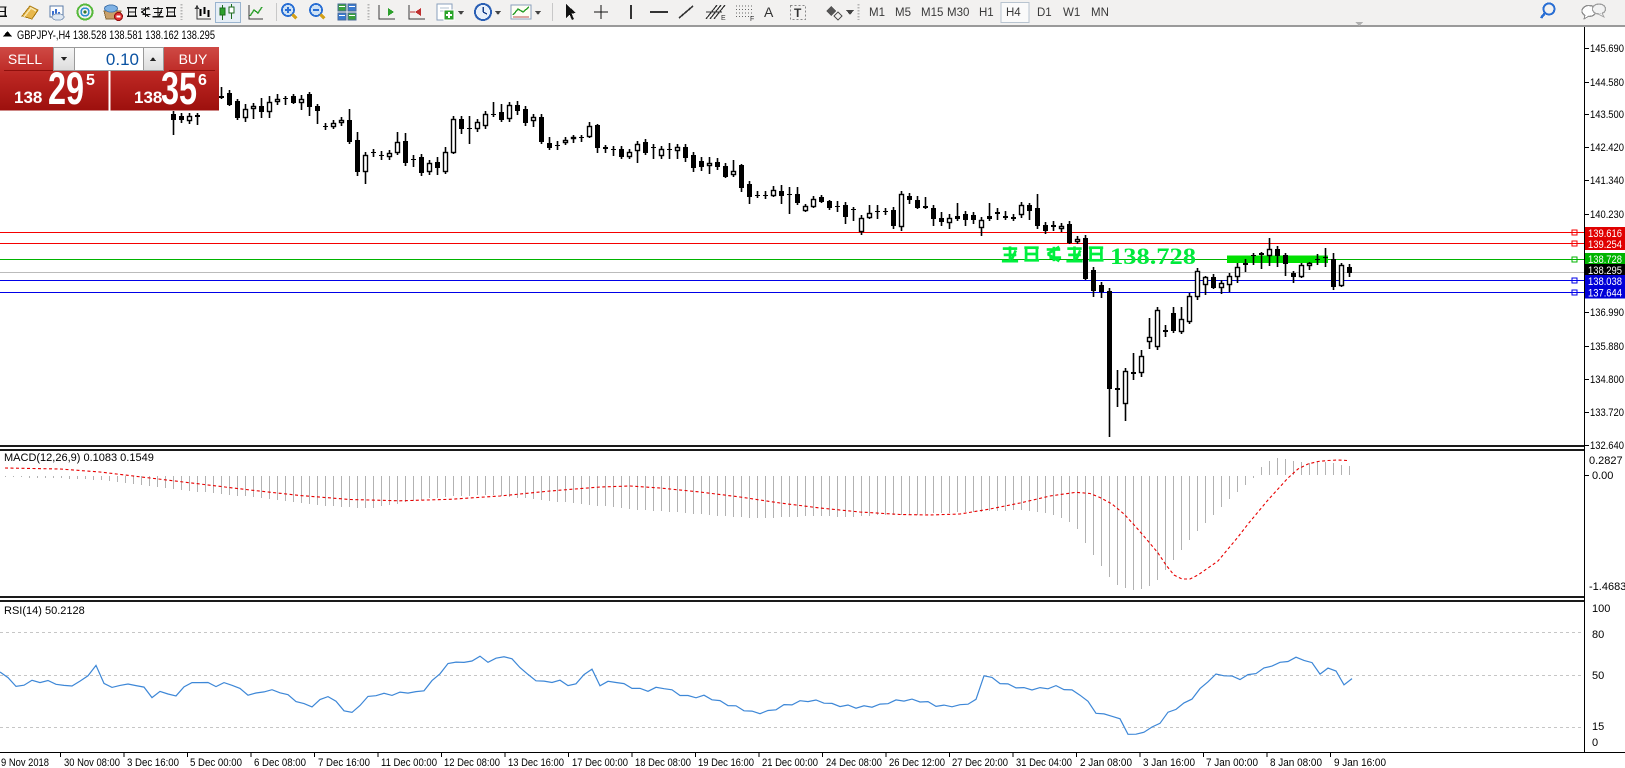 The width and height of the screenshot is (1625, 768). What do you see at coordinates (958, 13) in the screenshot?
I see `svg-text: M30` at bounding box center [958, 13].